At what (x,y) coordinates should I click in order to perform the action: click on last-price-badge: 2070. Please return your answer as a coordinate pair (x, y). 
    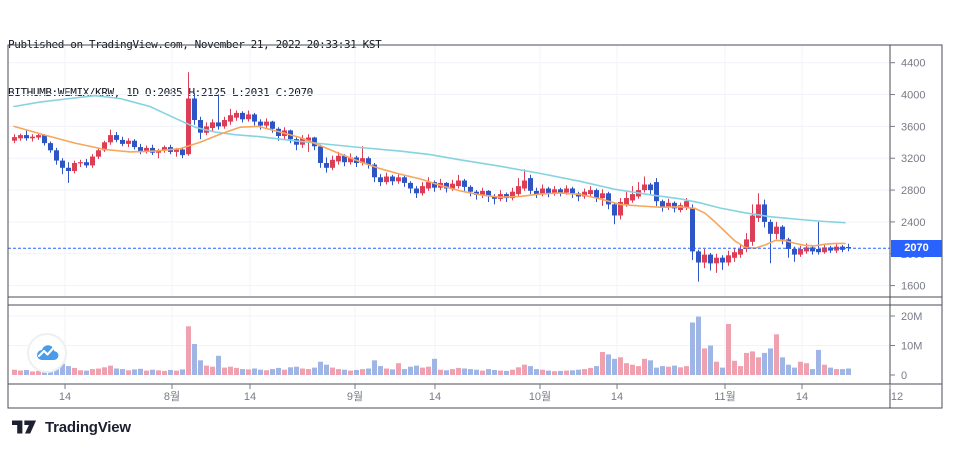
    Looking at the image, I should click on (916, 248).